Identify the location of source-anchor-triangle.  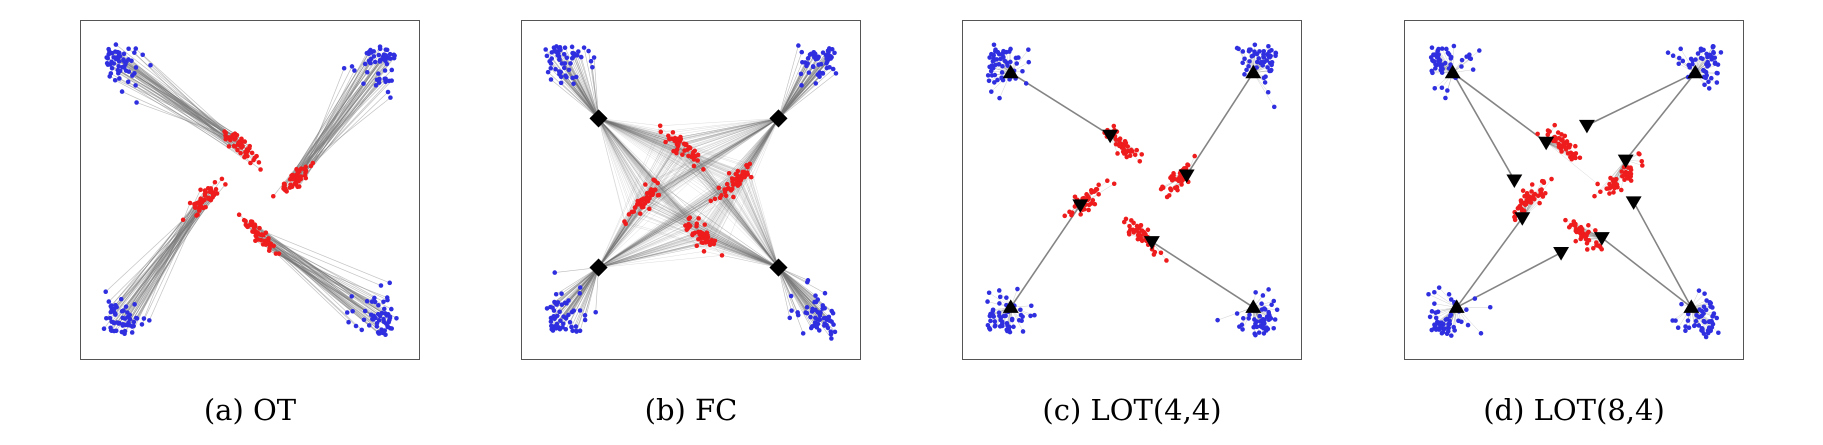
(1691, 306).